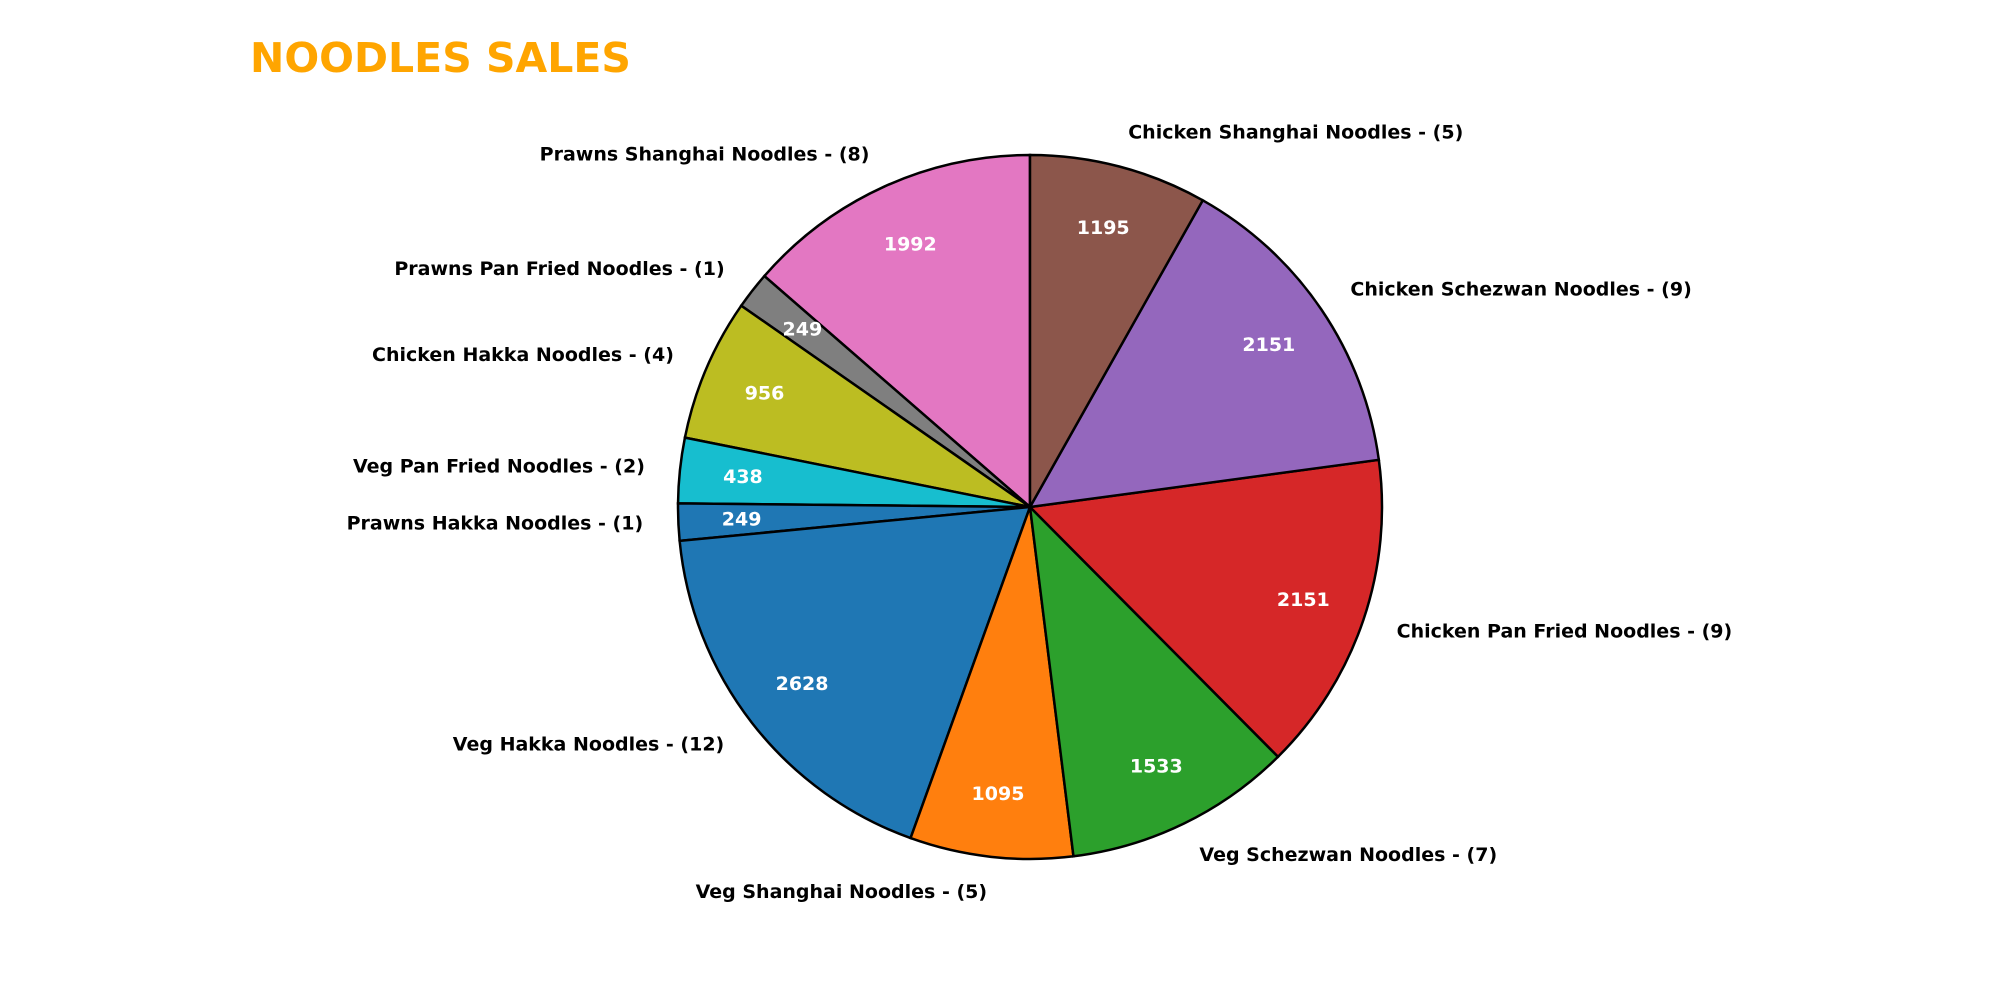  I want to click on category-label-chicken-schezwan-noodles: Chicken Schezwan Noodles - (9), so click(1520, 290).